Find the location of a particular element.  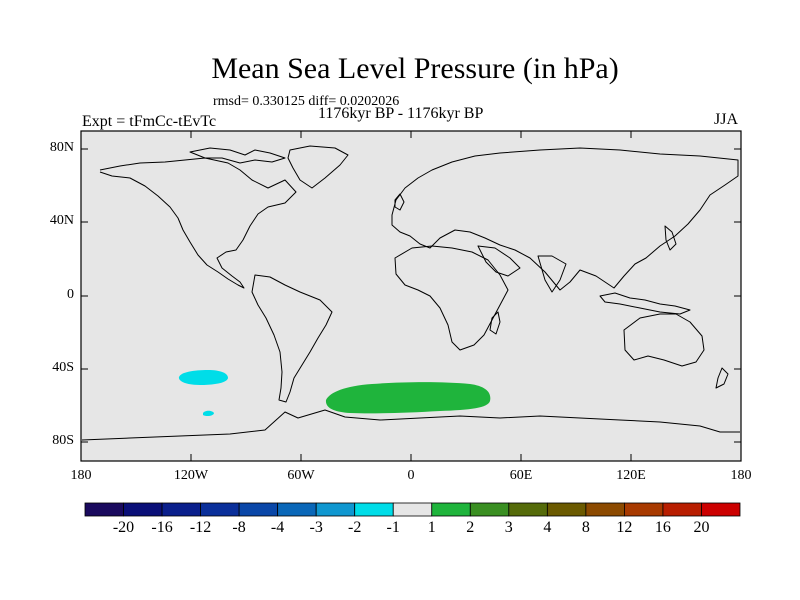

lon-label-60e: 60E is located at coordinates (521, 475).